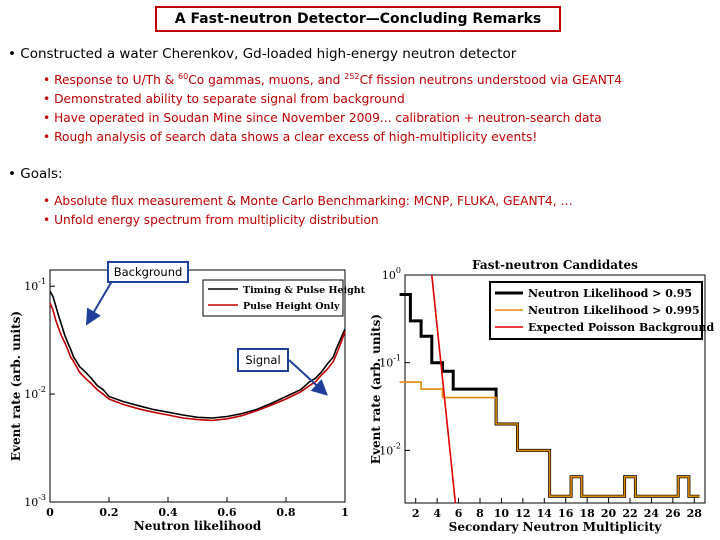 The width and height of the screenshot is (720, 540). What do you see at coordinates (545, 513) in the screenshot?
I see `x-tick-label: 14` at bounding box center [545, 513].